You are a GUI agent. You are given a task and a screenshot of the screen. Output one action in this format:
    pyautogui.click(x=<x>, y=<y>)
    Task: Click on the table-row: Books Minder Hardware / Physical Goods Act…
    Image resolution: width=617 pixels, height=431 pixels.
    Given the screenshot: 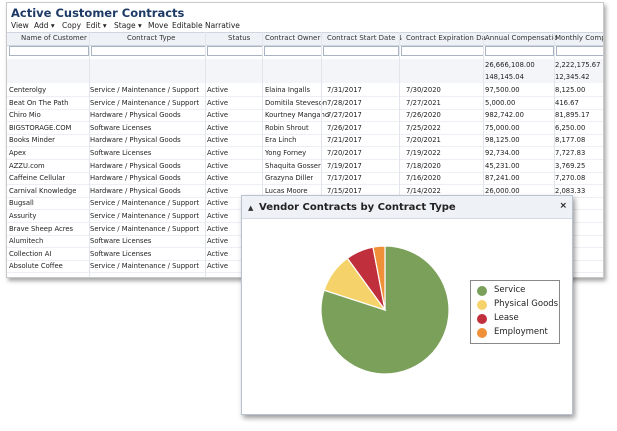 What is the action you would take?
    pyautogui.click(x=305, y=141)
    